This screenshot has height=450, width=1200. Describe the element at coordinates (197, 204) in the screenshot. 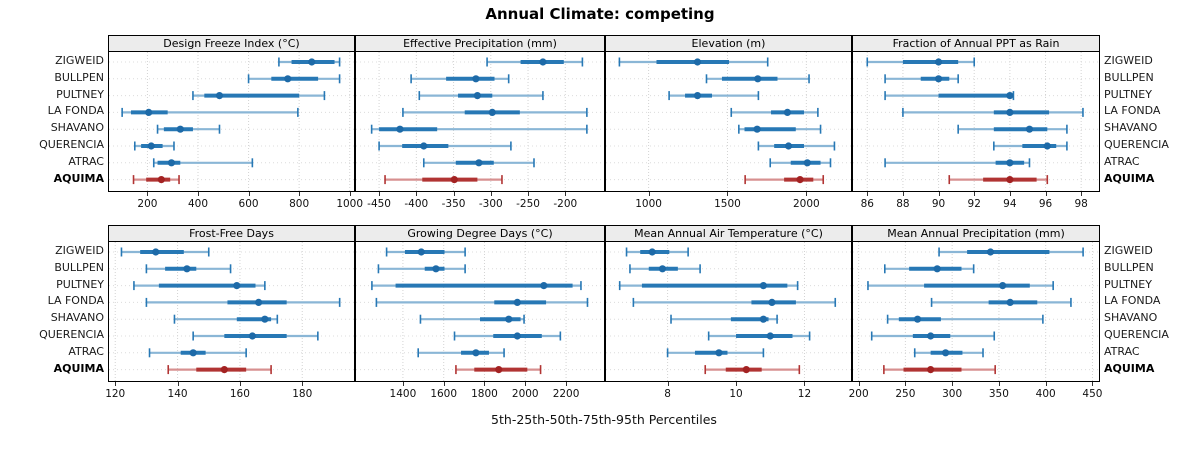

I see `axis-tick-label: 400` at that location.